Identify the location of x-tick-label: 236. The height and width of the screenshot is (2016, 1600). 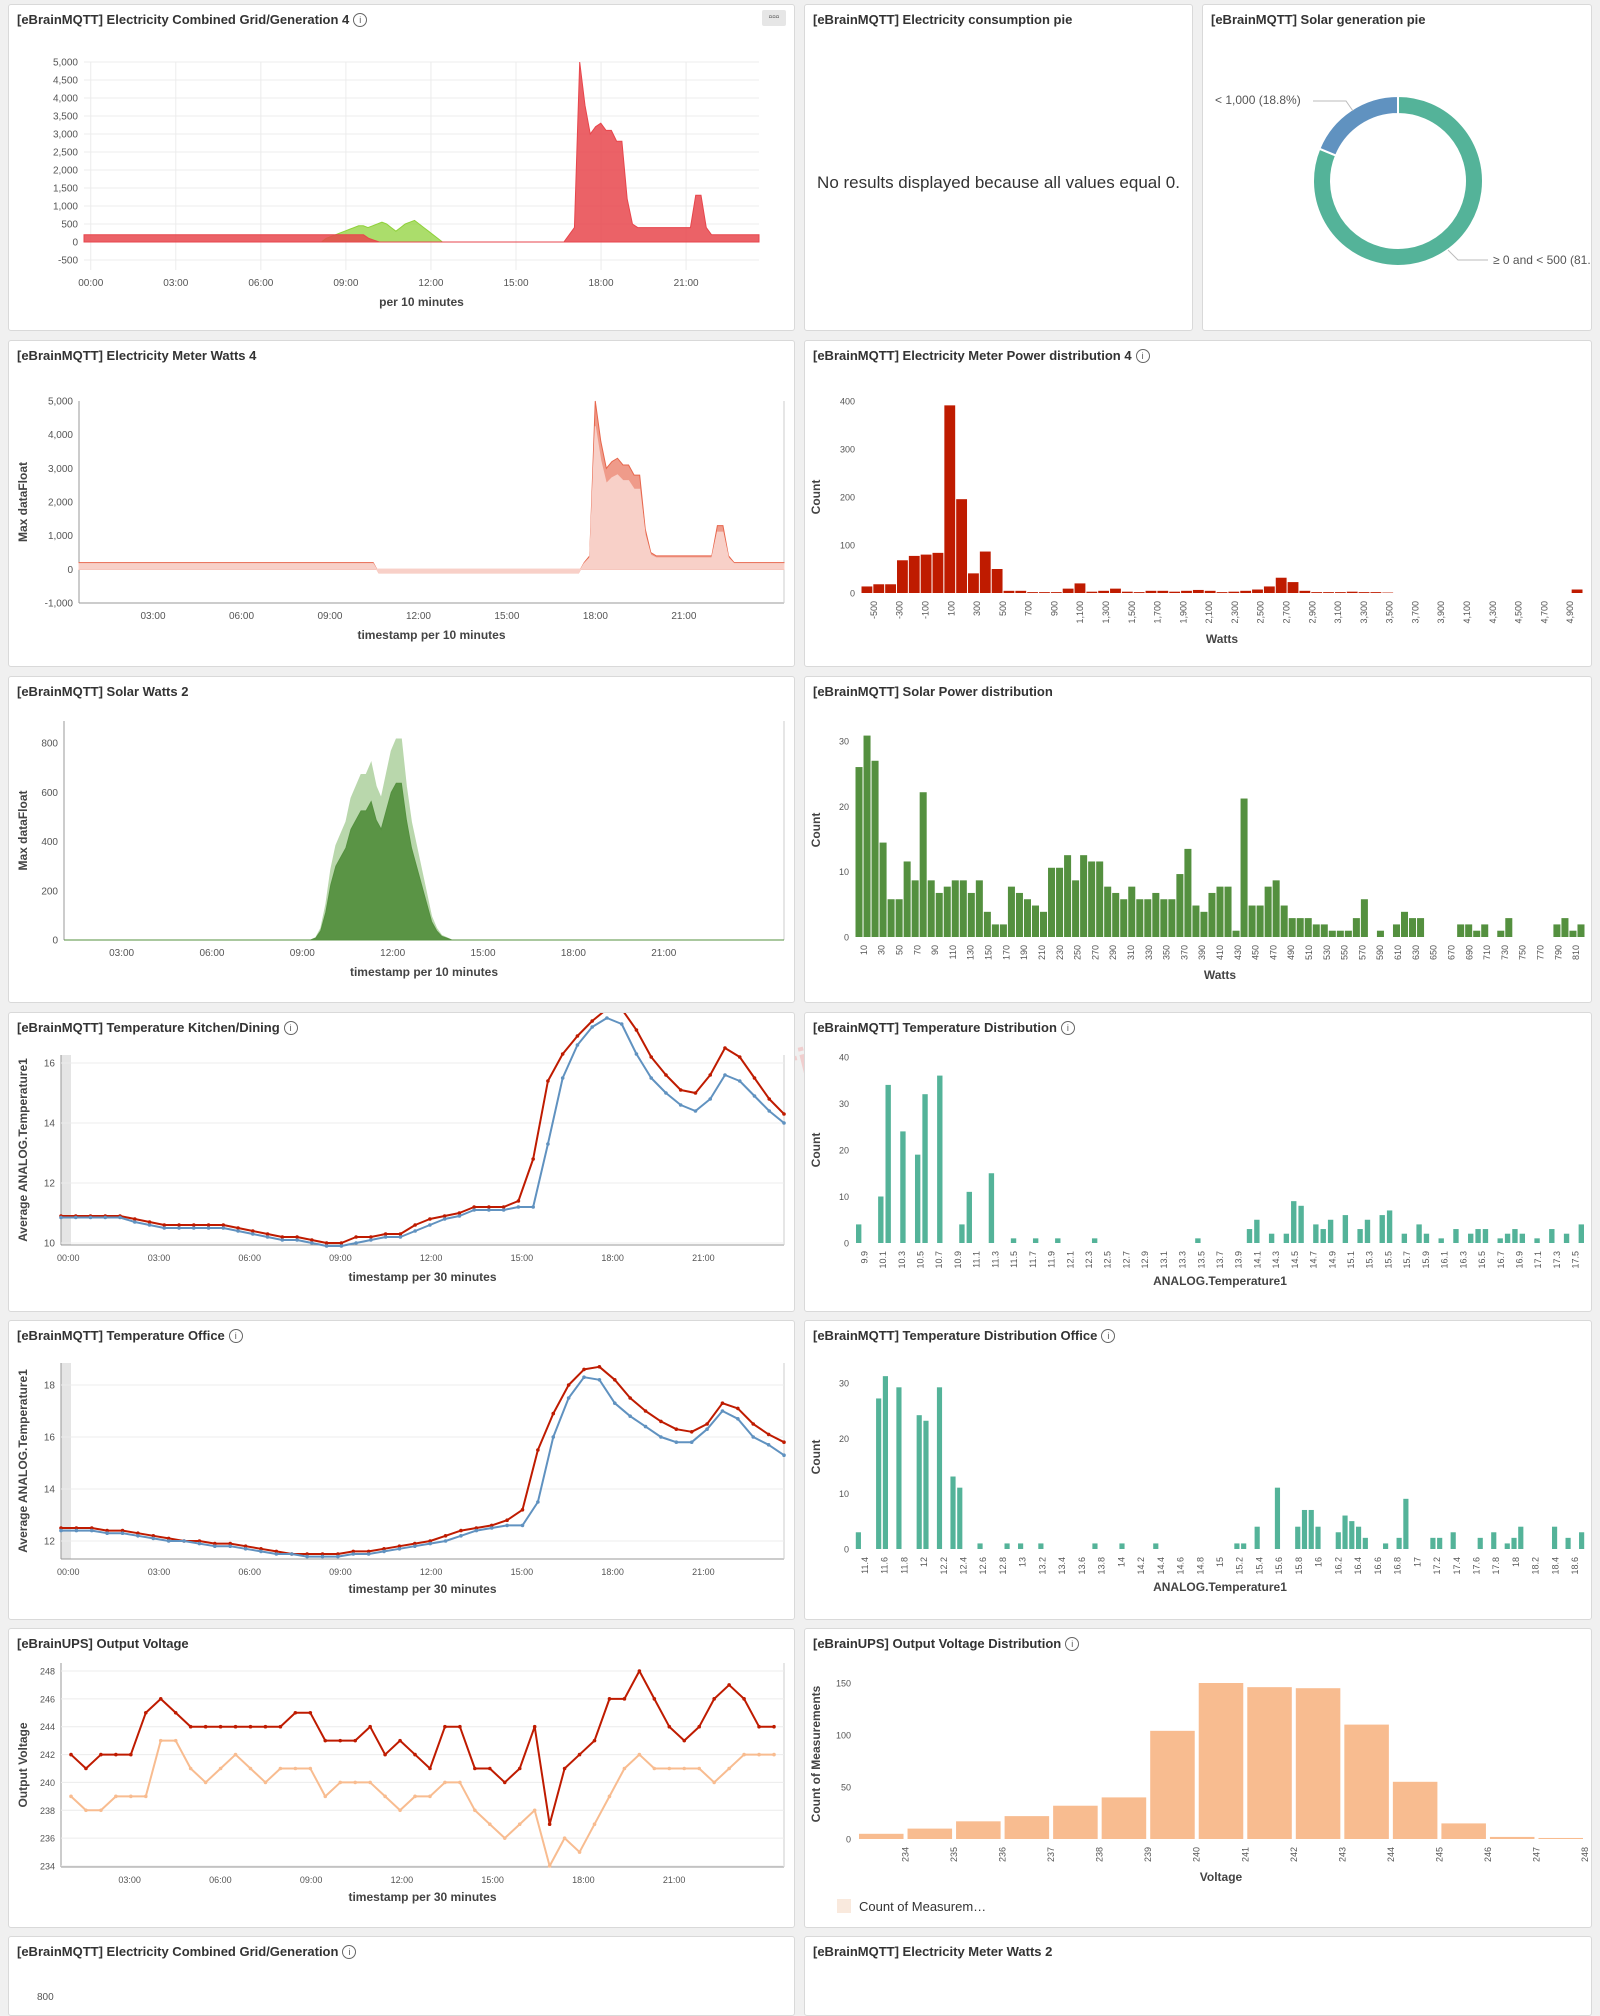
(1003, 1854).